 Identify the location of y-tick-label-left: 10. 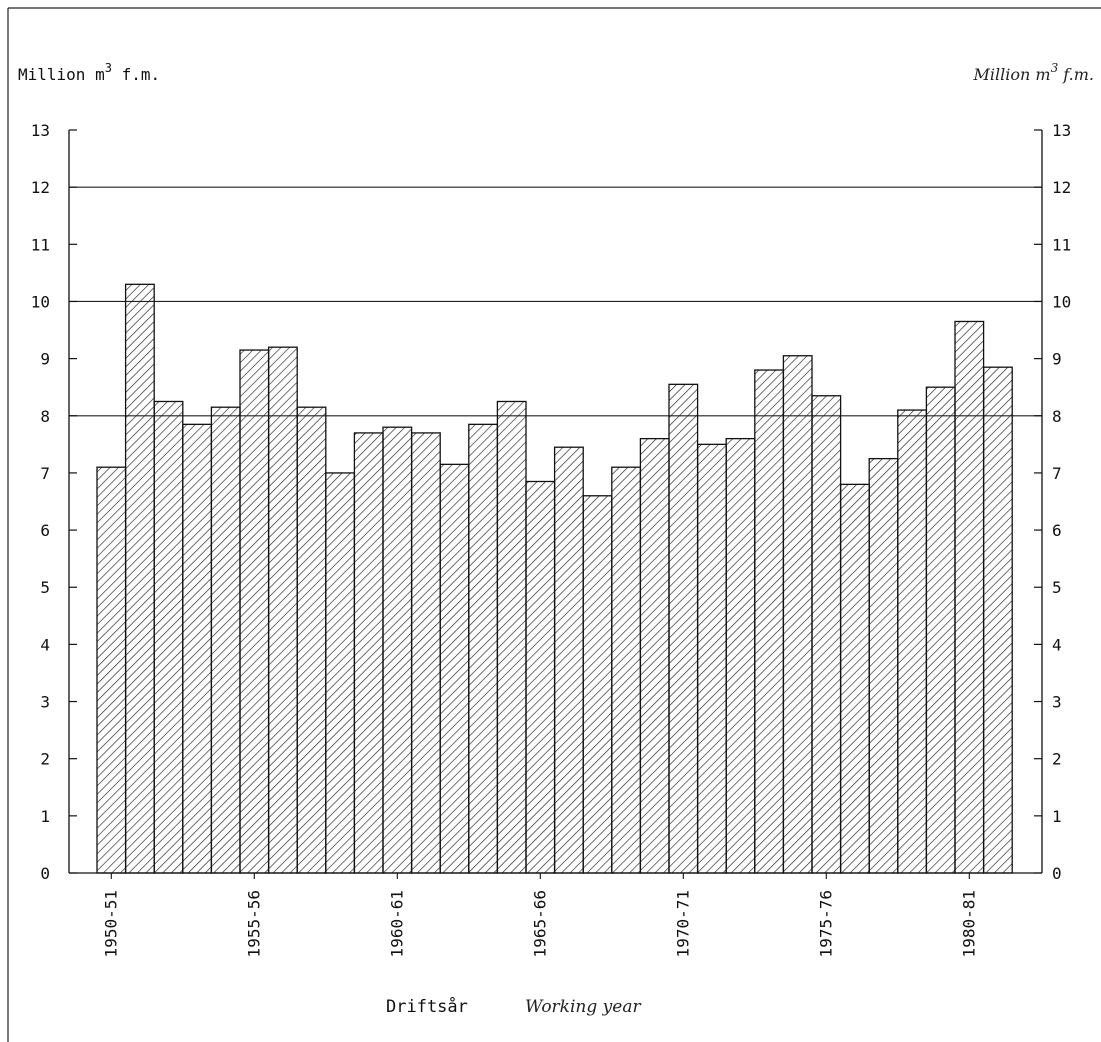
(40, 301).